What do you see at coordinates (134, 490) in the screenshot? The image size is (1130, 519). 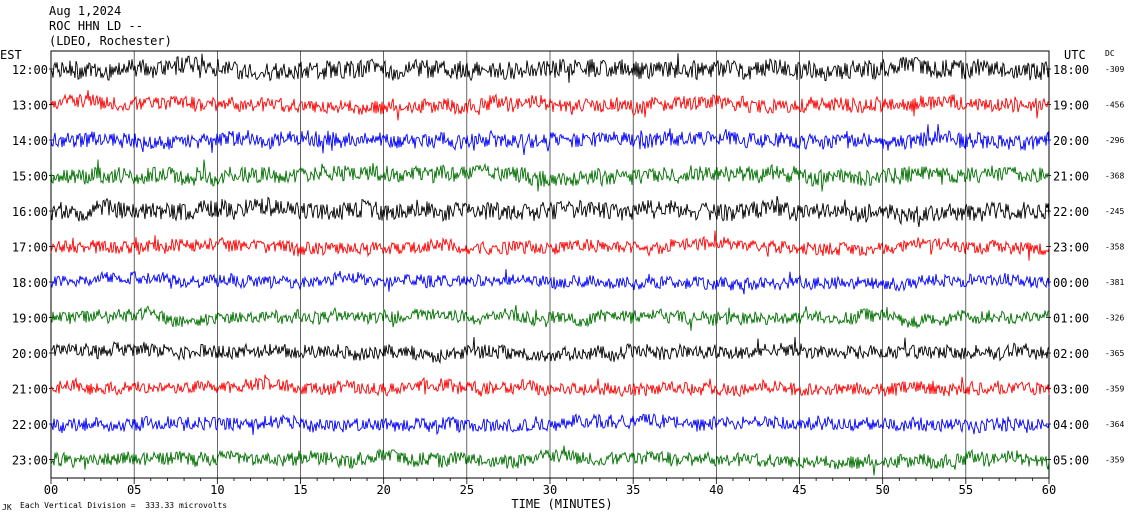 I see `x-tick-label: 05` at bounding box center [134, 490].